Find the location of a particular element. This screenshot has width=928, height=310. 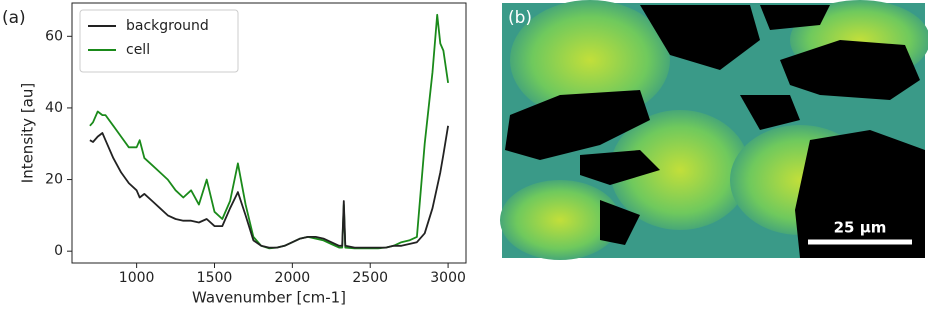

panel-label: (a) is located at coordinates (14, 18).